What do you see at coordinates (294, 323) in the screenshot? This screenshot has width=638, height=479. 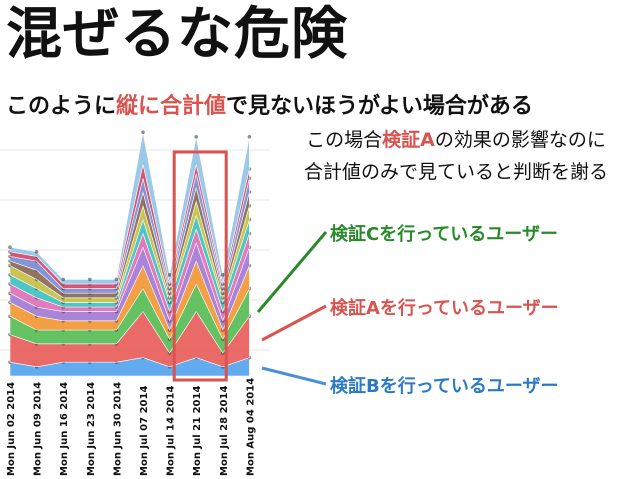 I see `arrow-test-a` at bounding box center [294, 323].